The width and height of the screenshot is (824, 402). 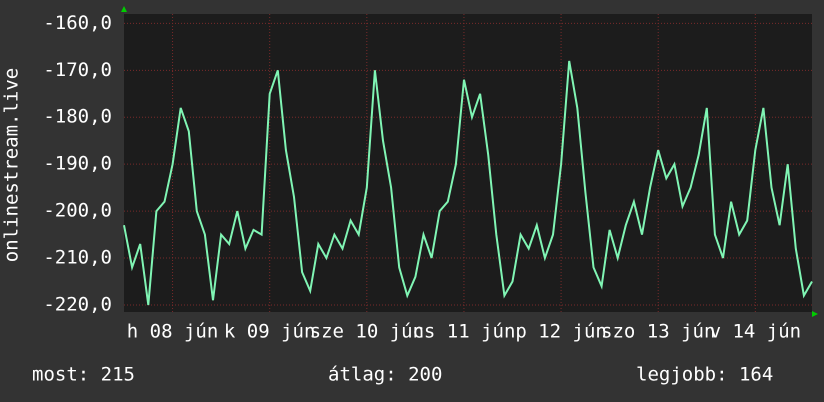 I want to click on y-tick-label: -160,0, so click(x=77, y=23).